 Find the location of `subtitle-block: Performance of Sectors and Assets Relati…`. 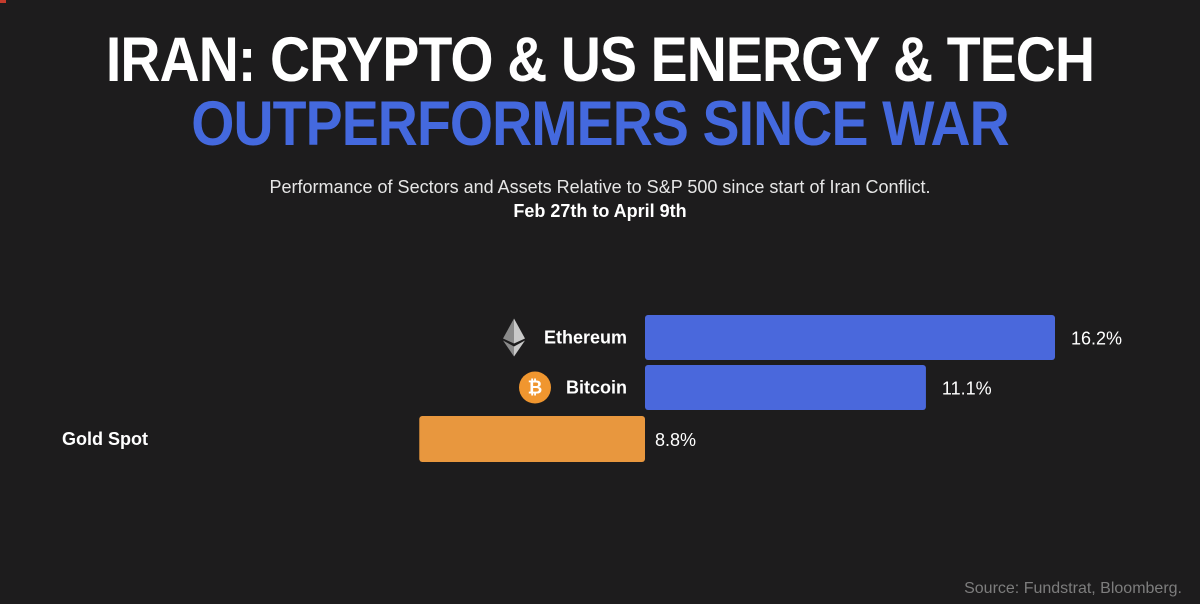

subtitle-block: Performance of Sectors and Assets Relati… is located at coordinates (600, 199).